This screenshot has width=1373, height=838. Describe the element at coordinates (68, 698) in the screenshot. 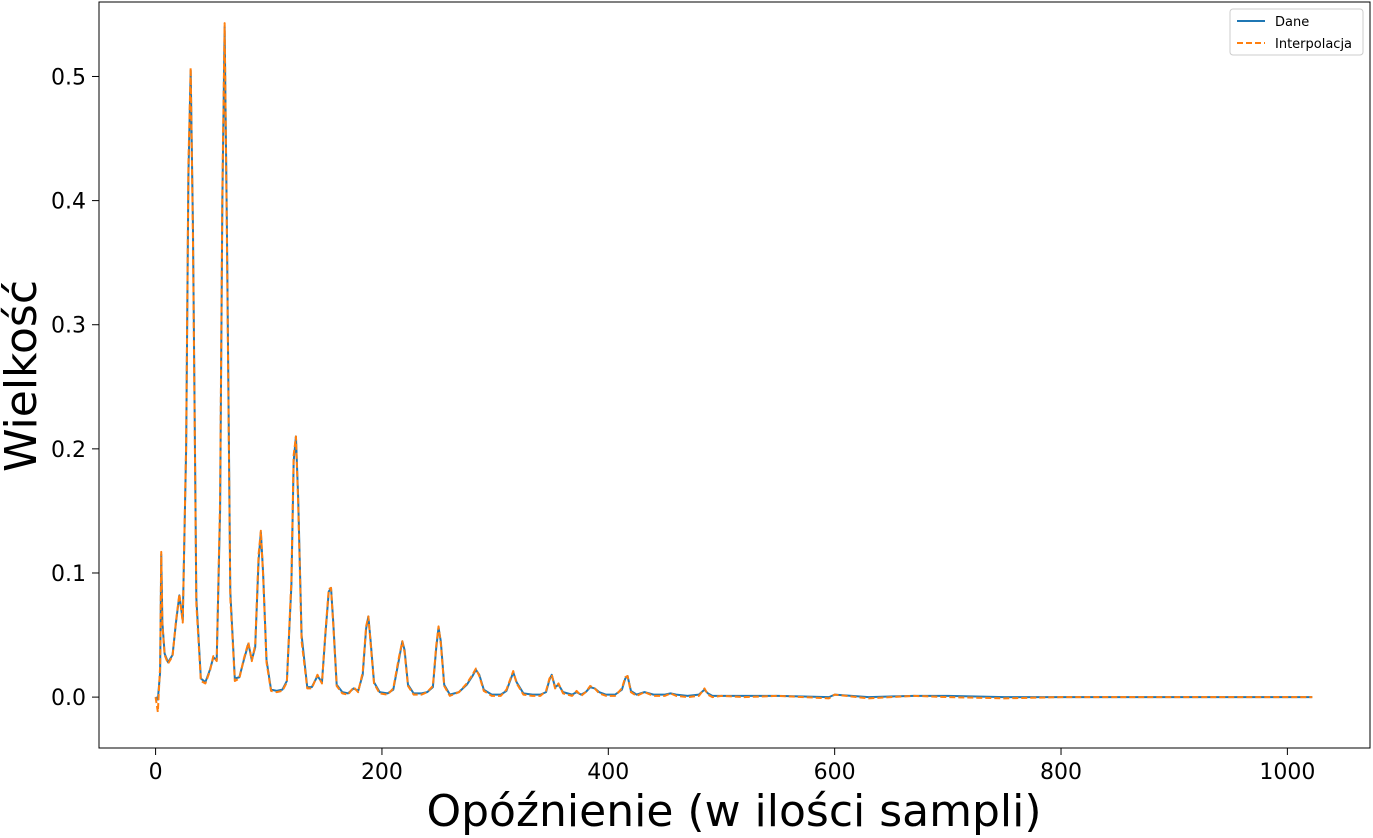

I see `y-tick-label: 0.0` at that location.